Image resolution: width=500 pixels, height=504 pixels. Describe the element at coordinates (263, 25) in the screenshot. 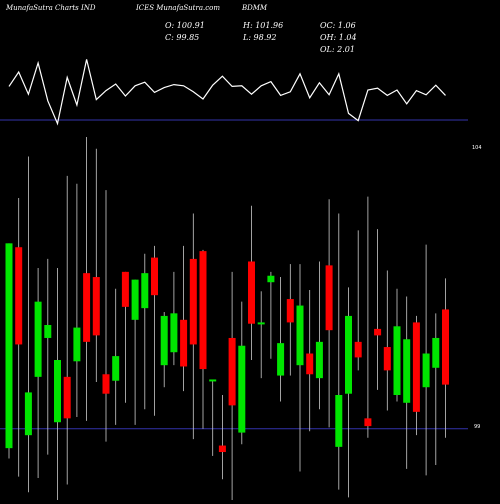

I see `high-value: H: 101.96` at that location.